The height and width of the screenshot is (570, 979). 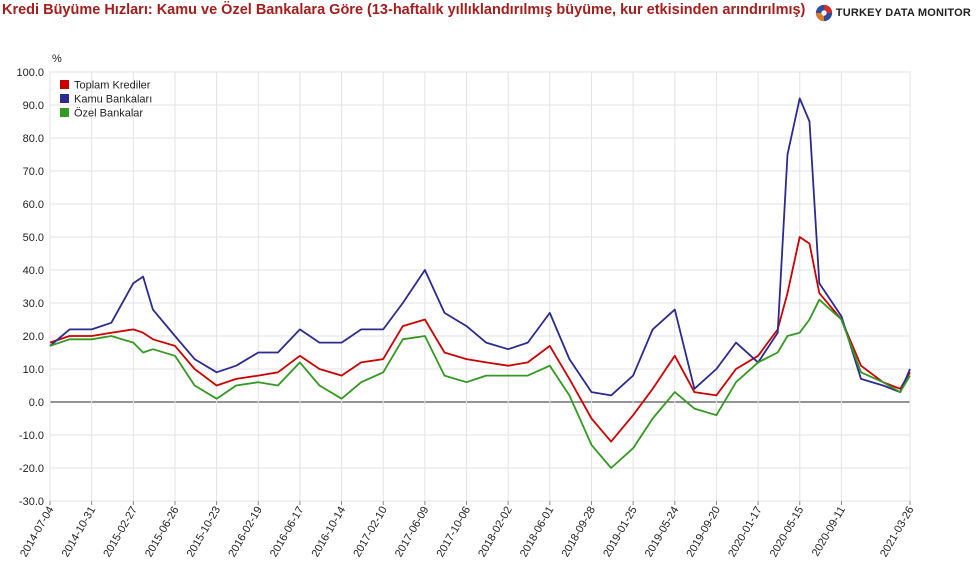 I want to click on y-tick-label: 70.0, so click(x=33, y=172).